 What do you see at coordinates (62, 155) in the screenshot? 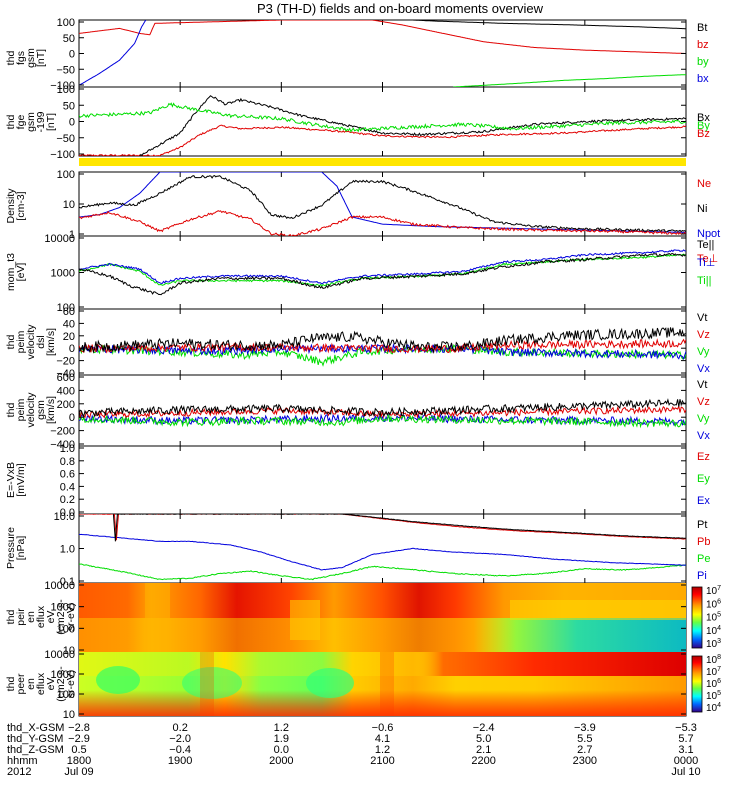
I see `y-tick-label: −100` at bounding box center [62, 155].